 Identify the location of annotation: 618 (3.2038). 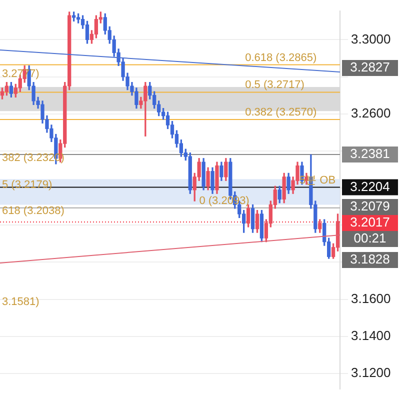
(33, 211).